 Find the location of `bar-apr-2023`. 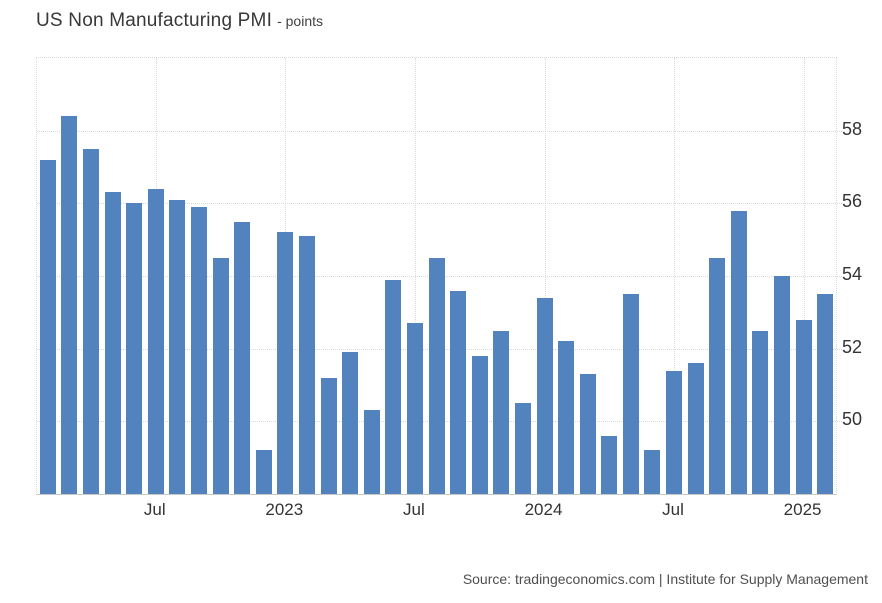

bar-apr-2023 is located at coordinates (350, 423).